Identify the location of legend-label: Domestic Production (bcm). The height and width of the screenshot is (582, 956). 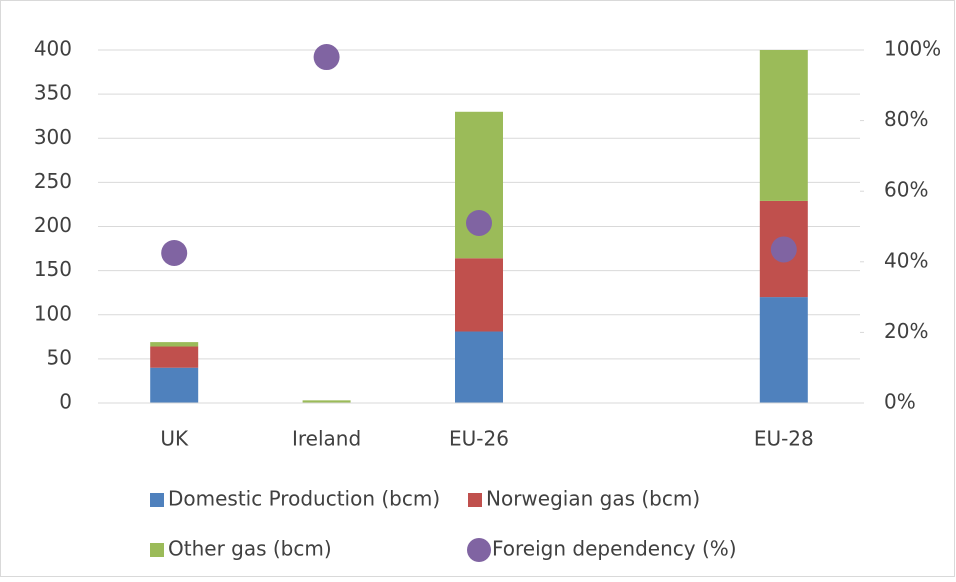
(304, 499).